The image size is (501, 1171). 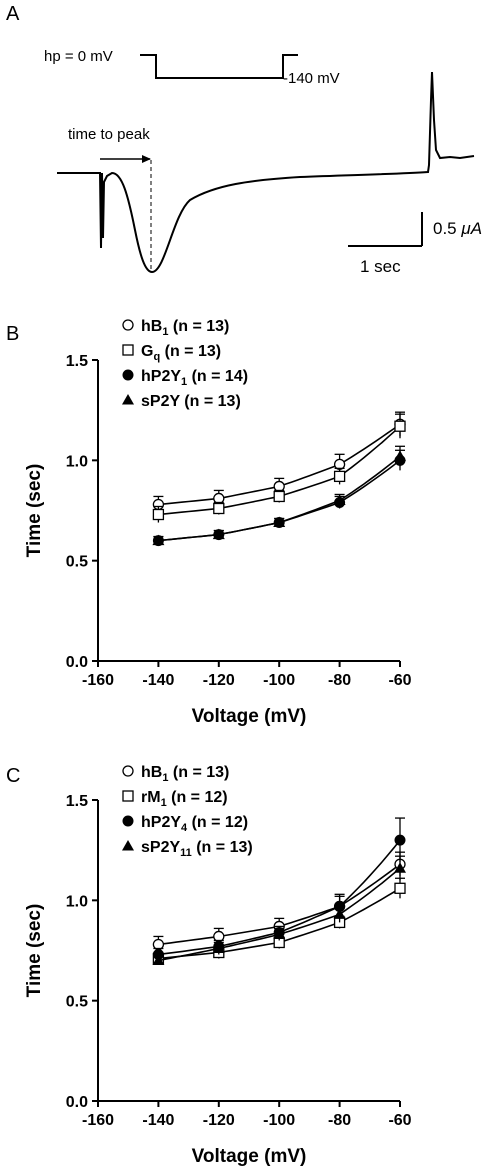 What do you see at coordinates (191, 401) in the screenshot?
I see `legend-label: sP2Y (n = 13)` at bounding box center [191, 401].